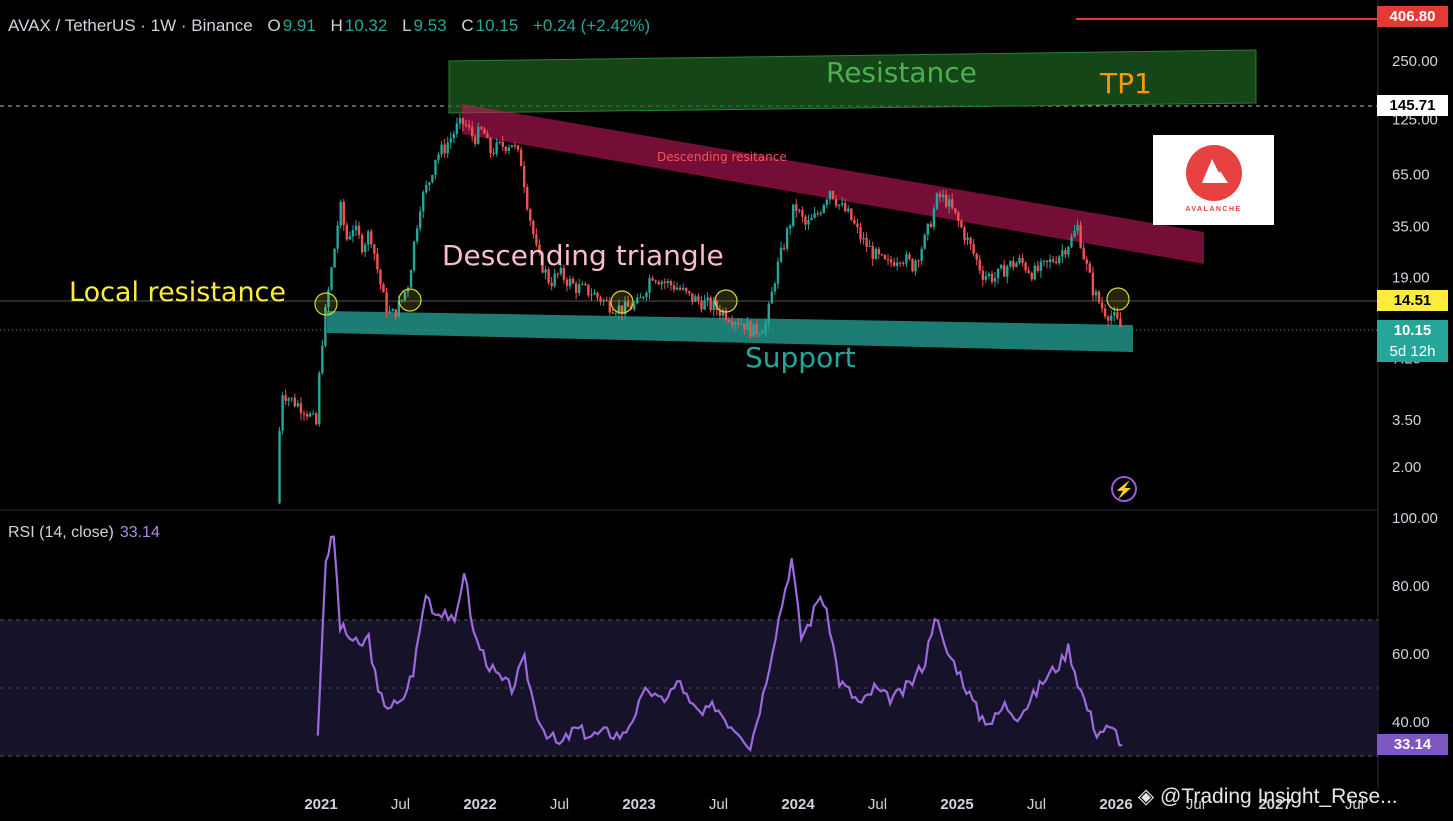  I want to click on price-axis-tick: 19.00, so click(1411, 278).